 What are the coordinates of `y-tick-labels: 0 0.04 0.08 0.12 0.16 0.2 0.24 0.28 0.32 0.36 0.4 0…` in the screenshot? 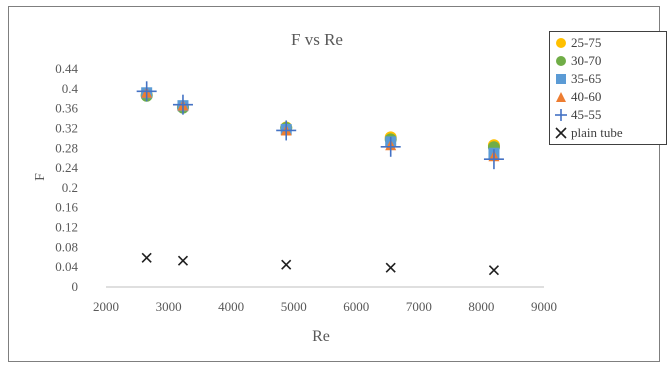 It's located at (66, 177).